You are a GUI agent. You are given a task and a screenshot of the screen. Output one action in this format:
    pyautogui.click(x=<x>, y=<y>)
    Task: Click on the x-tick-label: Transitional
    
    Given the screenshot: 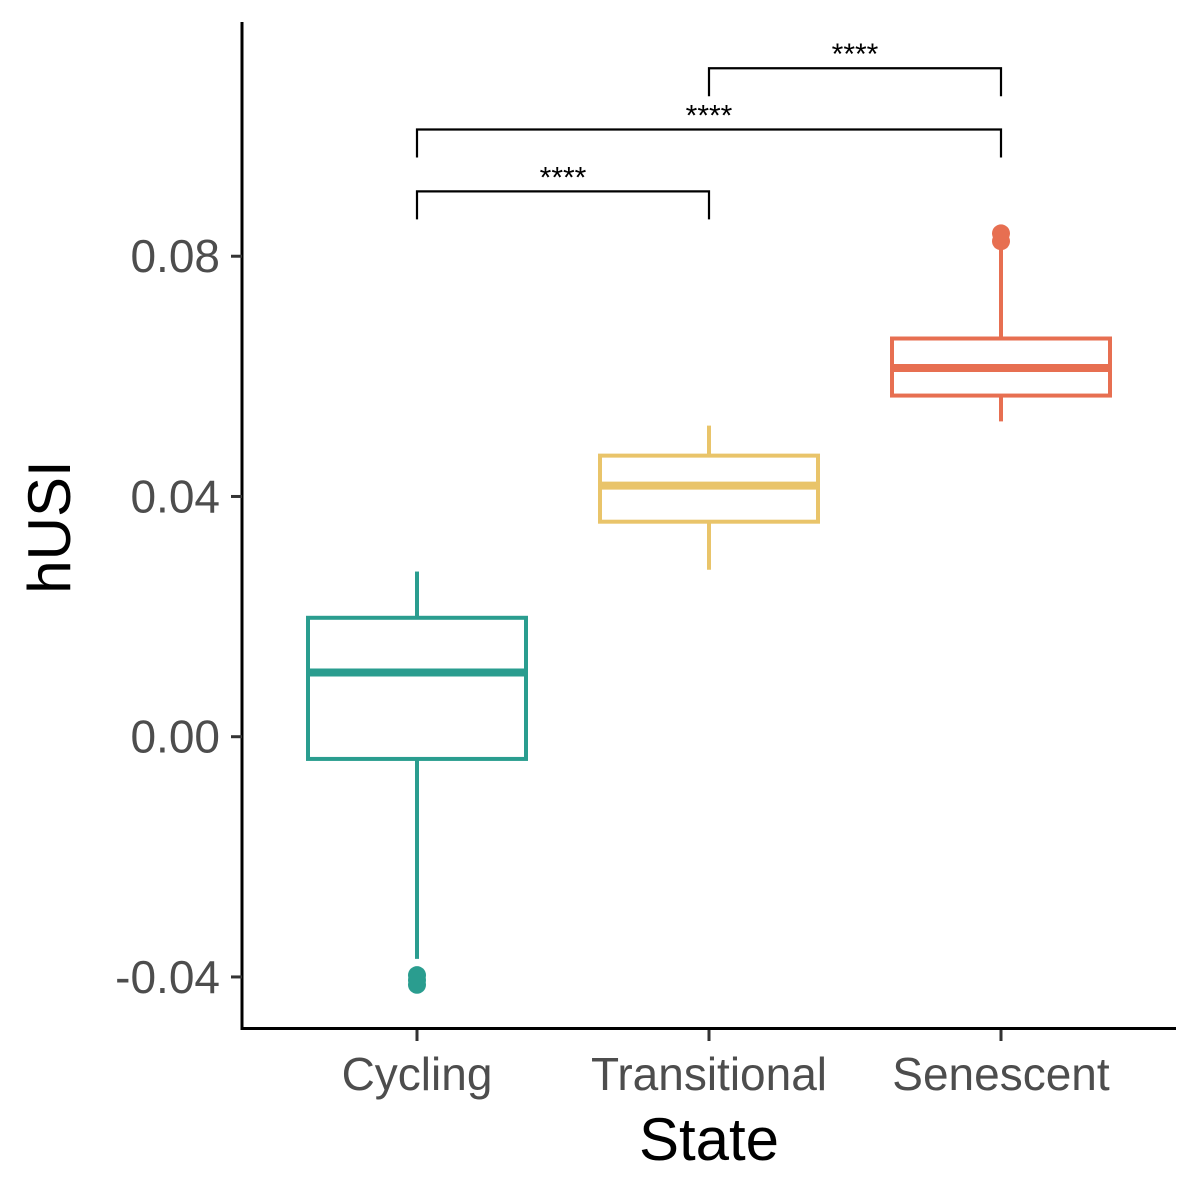 What is the action you would take?
    pyautogui.click(x=709, y=1074)
    